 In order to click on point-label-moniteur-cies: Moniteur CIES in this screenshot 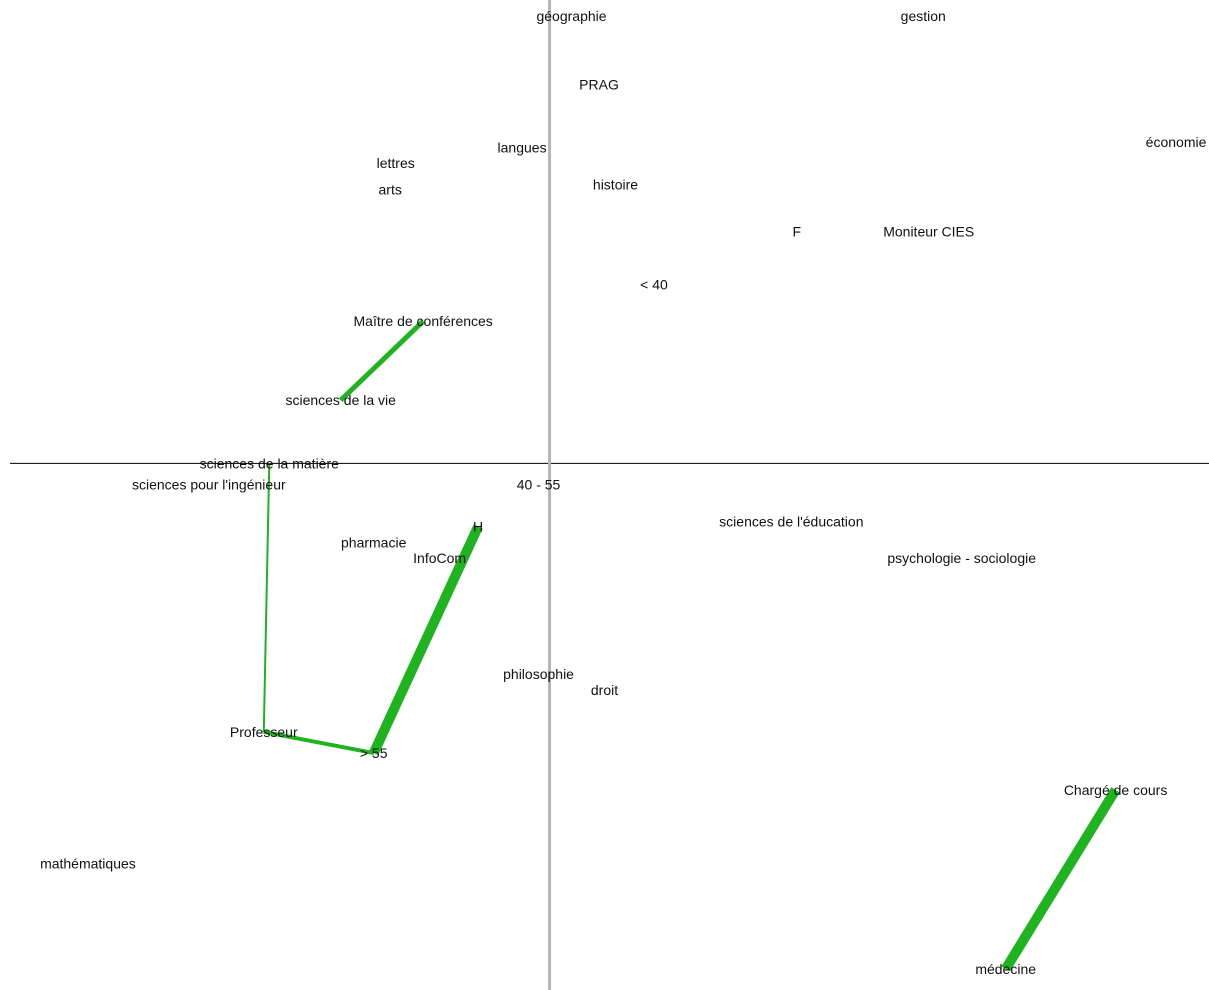, I will do `click(928, 232)`.